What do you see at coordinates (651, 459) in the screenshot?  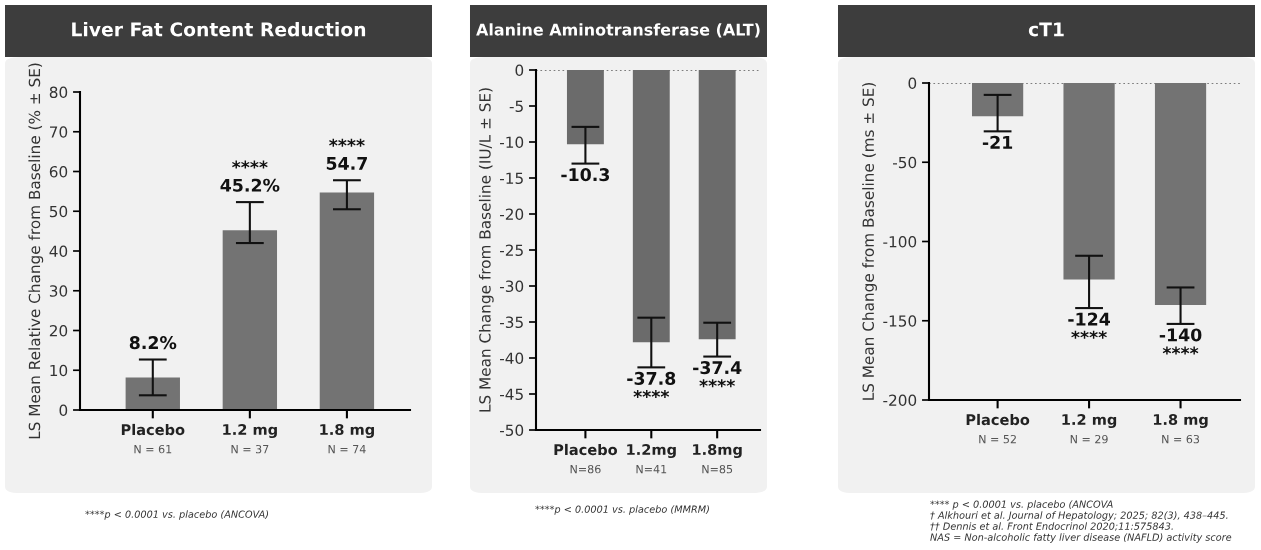 I see `x-tick-label: 1.2mg N=41` at bounding box center [651, 459].